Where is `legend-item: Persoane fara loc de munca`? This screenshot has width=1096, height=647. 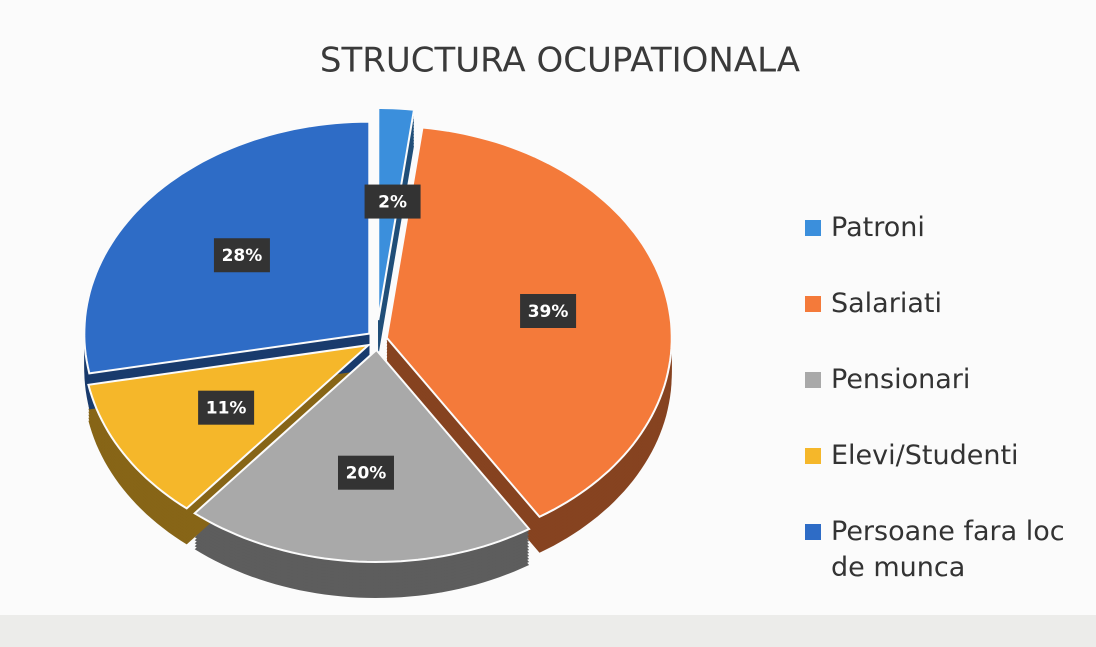
legend-item: Persoane fara loc de munca is located at coordinates (950, 552).